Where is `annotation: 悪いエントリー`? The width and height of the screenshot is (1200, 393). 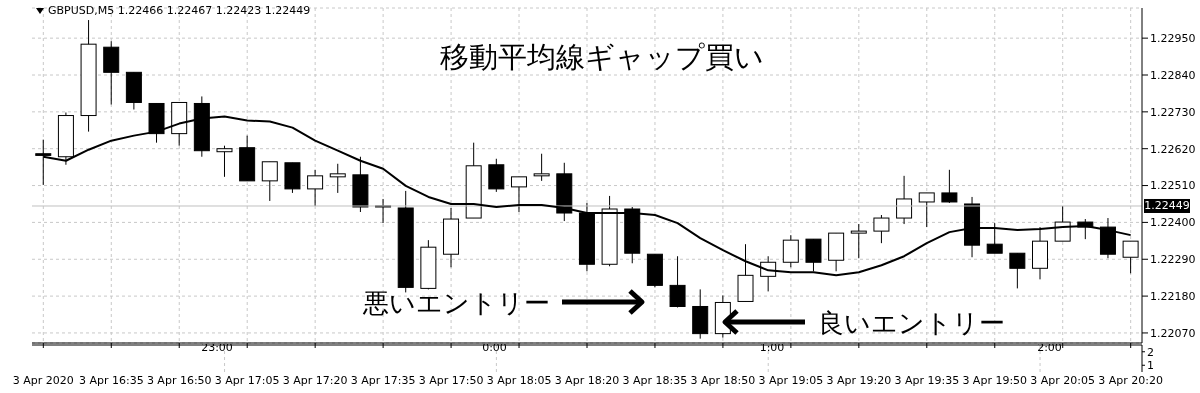 annotation: 悪いエントリー is located at coordinates (456, 303).